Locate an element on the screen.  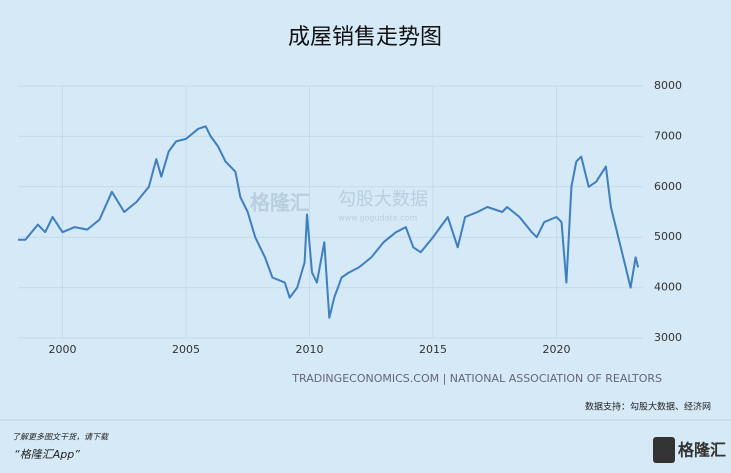
x-tick-label: 2010 is located at coordinates (310, 349).